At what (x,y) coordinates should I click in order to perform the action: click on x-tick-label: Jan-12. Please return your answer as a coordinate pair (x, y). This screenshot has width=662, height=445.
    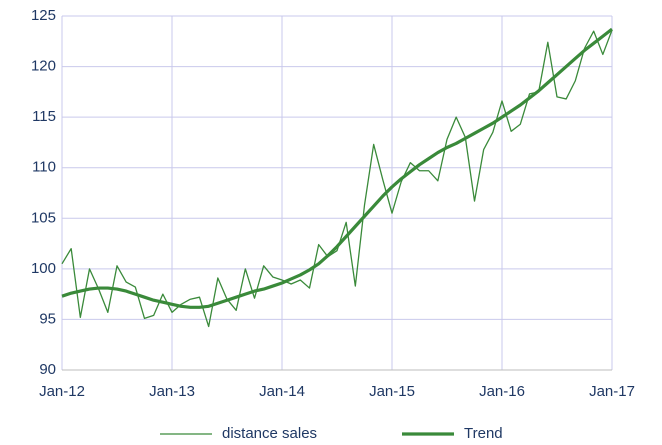
    Looking at the image, I should click on (62, 391).